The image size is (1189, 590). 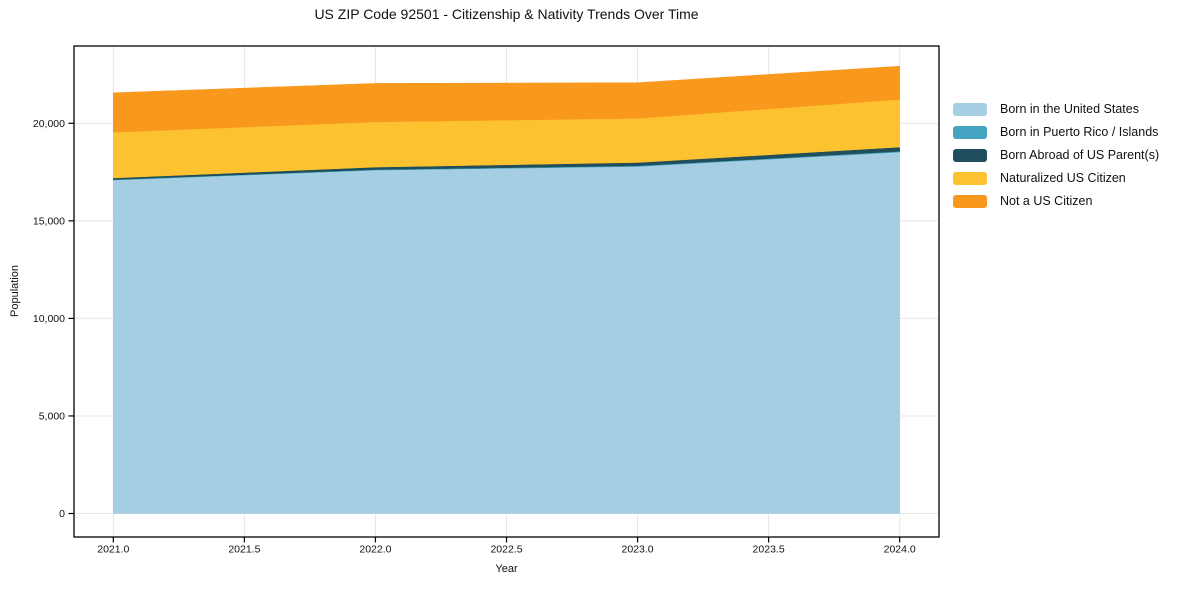 I want to click on legend-item-born-in-the-united-states: Born in the United States, so click(x=1056, y=109).